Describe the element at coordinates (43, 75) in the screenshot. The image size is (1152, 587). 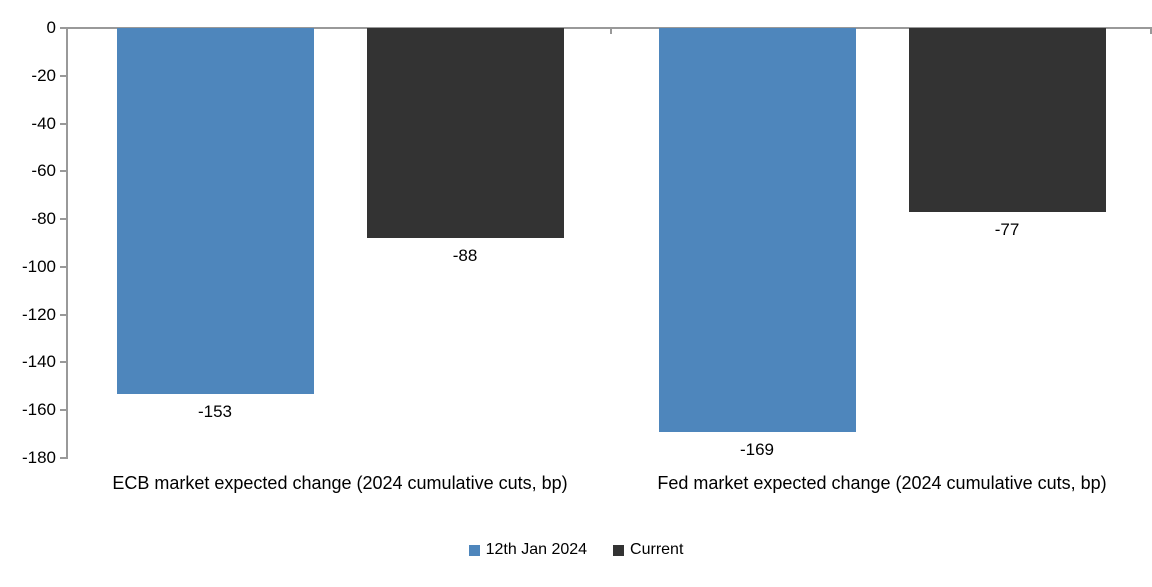
I see `y-axis-tick-label: -20` at that location.